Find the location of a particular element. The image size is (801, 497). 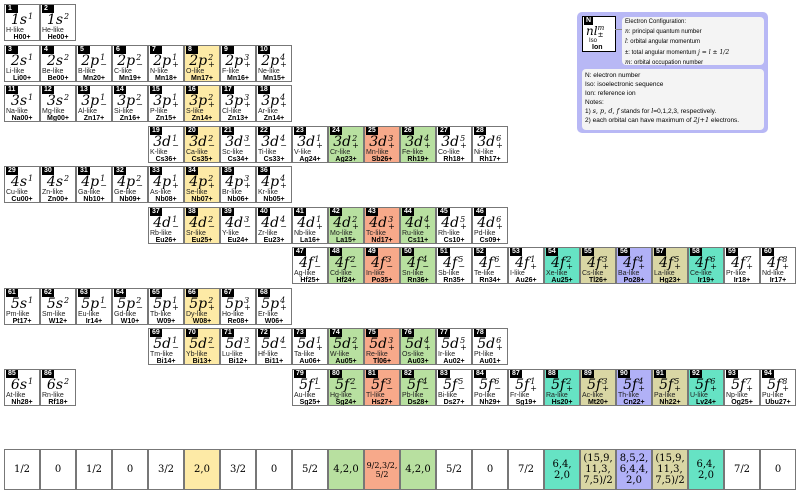

j-value-cell: (15,9, 11,3, 7,5)/2 is located at coordinates (598, 469).